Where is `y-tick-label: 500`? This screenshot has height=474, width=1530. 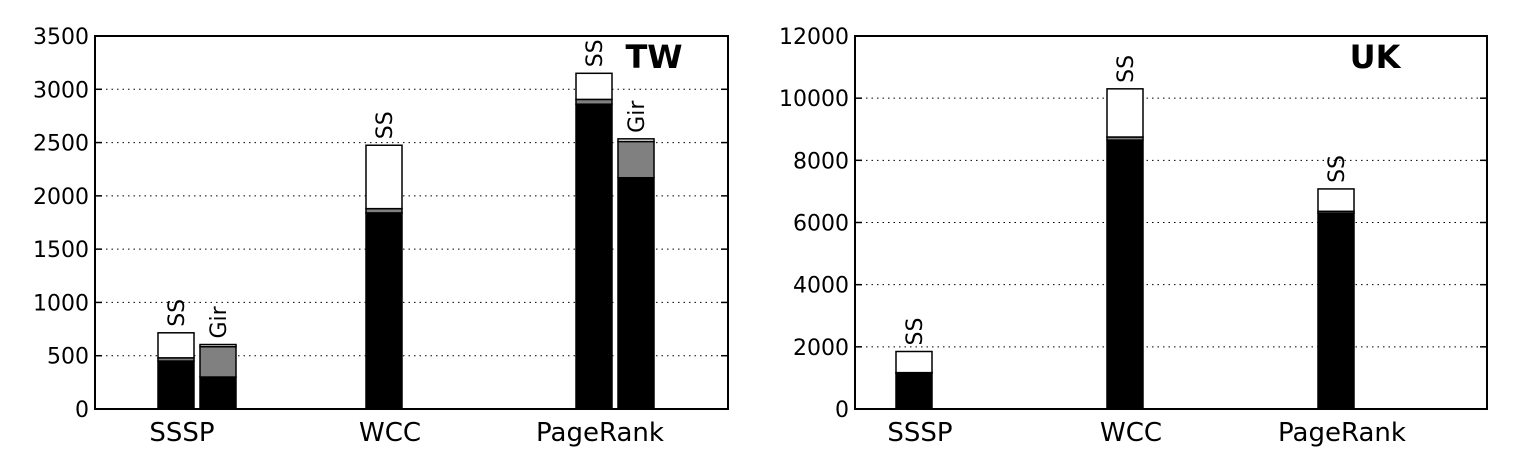
y-tick-label: 500 is located at coordinates (68, 357).